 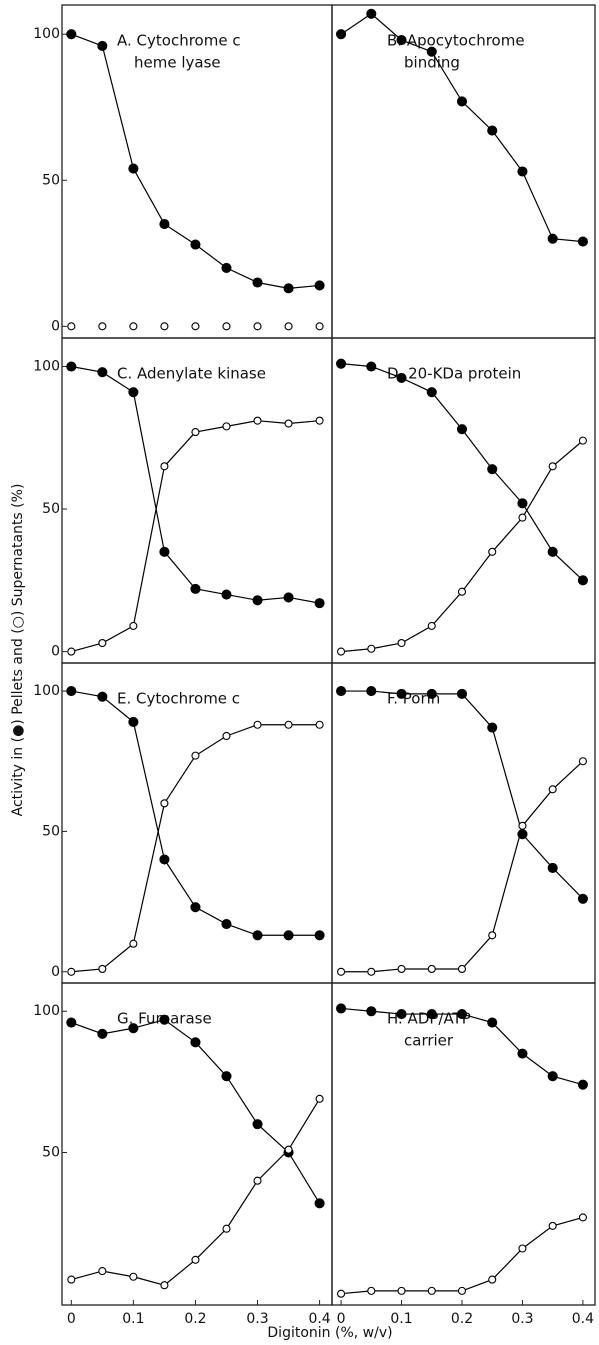 I want to click on panel-title: A. Cytochrome c, so click(x=179, y=41).